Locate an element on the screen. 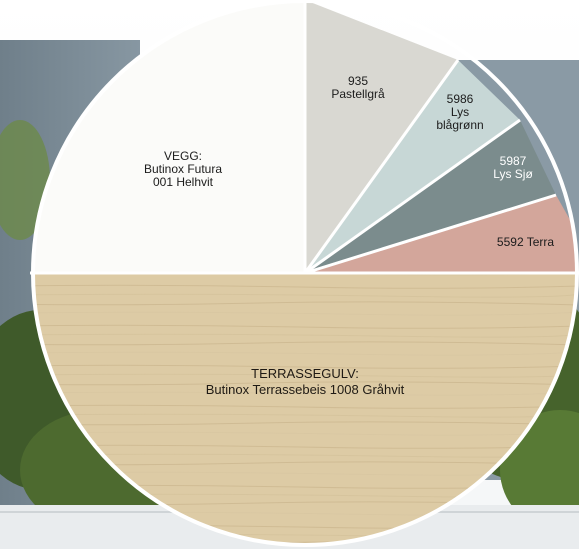 The height and width of the screenshot is (549, 579). label-lys-sjo: 5987 Lys Sjø is located at coordinates (513, 168).